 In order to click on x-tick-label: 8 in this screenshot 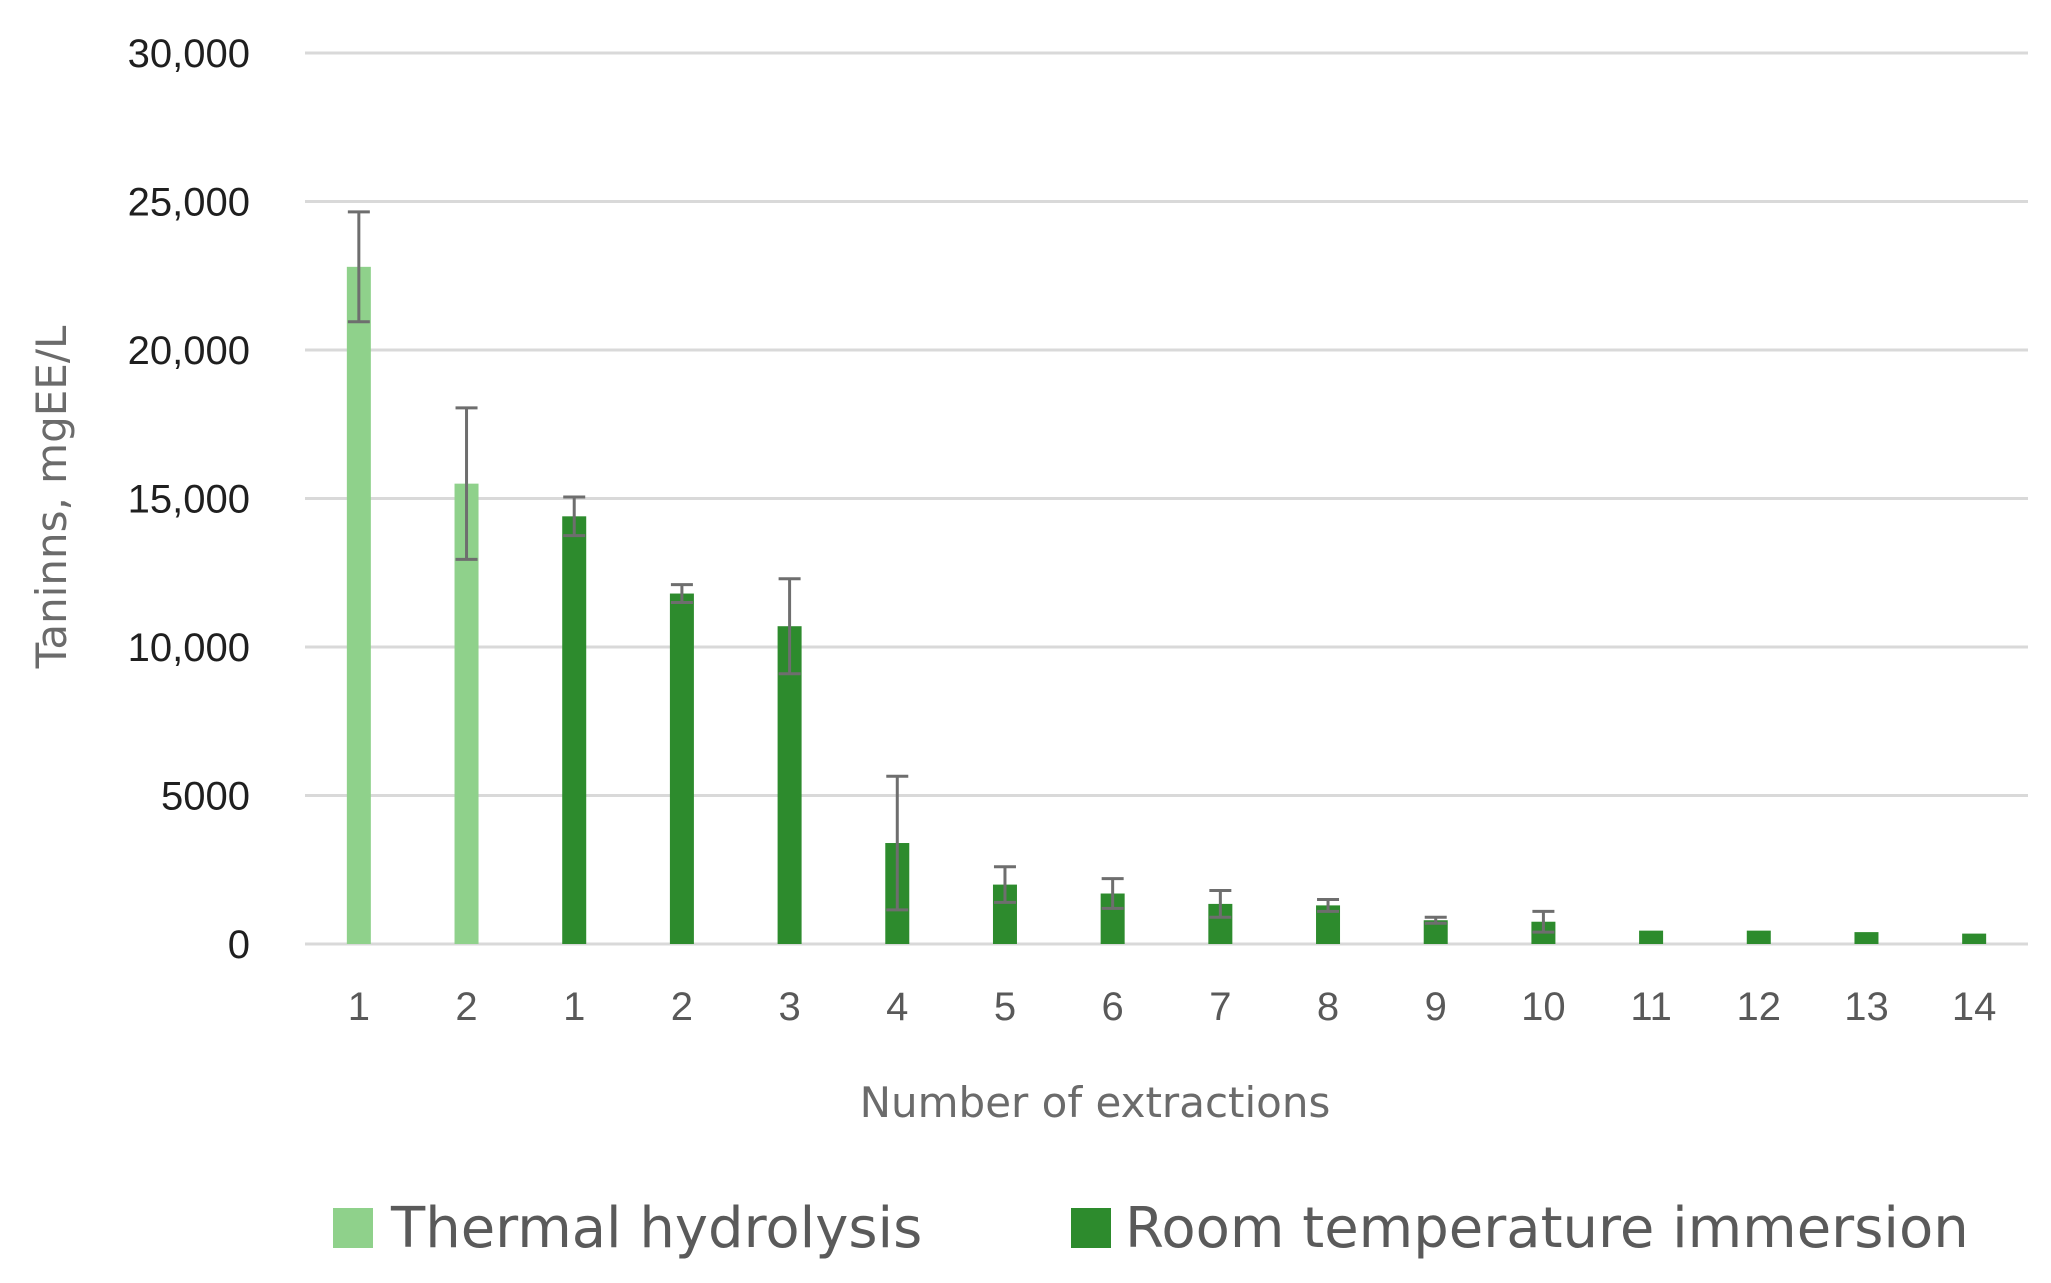, I will do `click(1328, 1007)`.